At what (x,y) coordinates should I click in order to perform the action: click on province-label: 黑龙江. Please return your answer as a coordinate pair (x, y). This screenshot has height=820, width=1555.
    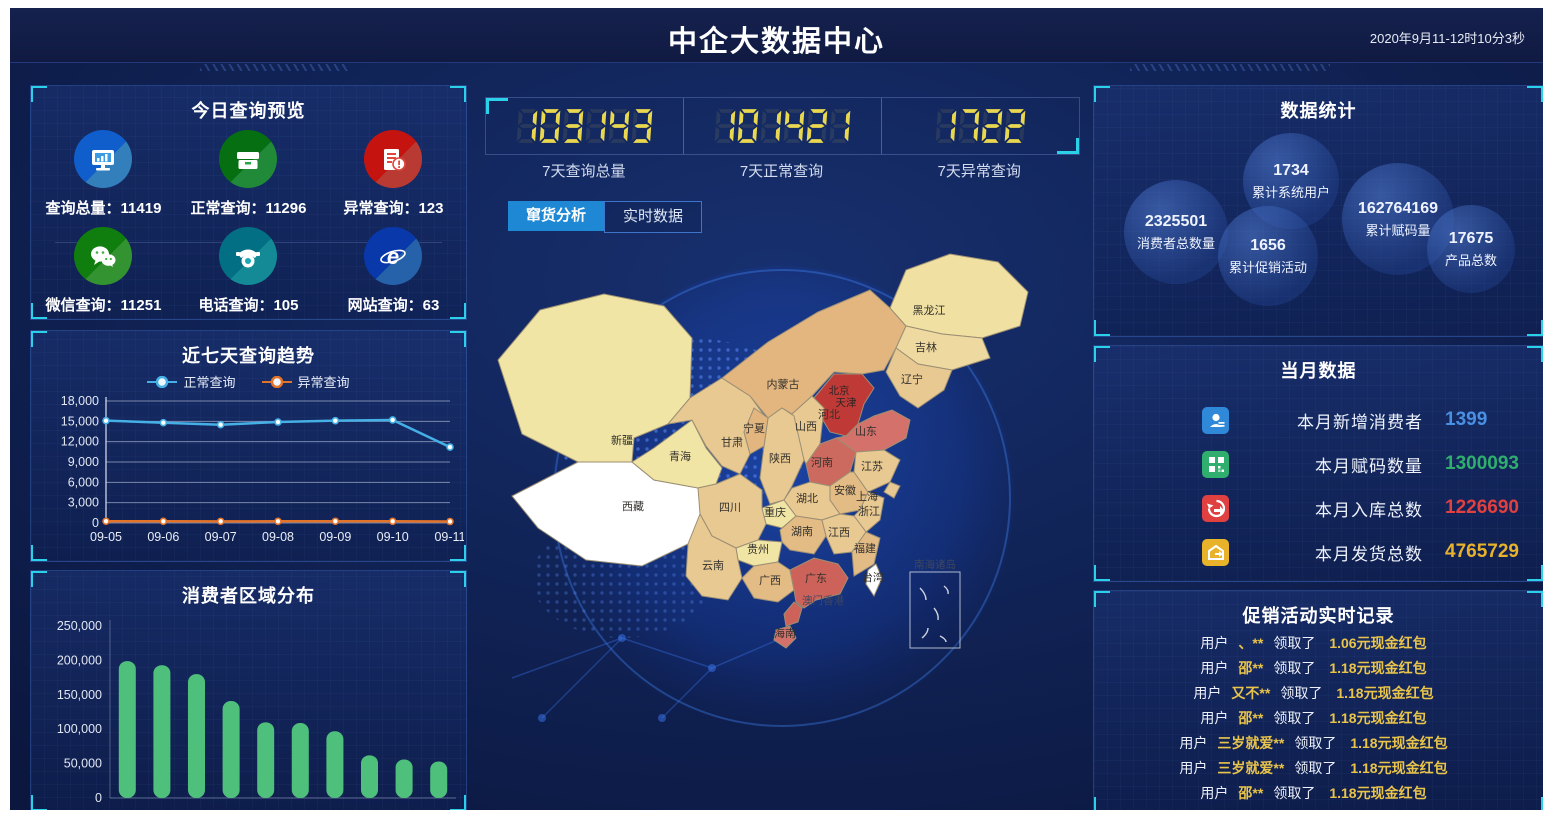
    Looking at the image, I should click on (929, 310).